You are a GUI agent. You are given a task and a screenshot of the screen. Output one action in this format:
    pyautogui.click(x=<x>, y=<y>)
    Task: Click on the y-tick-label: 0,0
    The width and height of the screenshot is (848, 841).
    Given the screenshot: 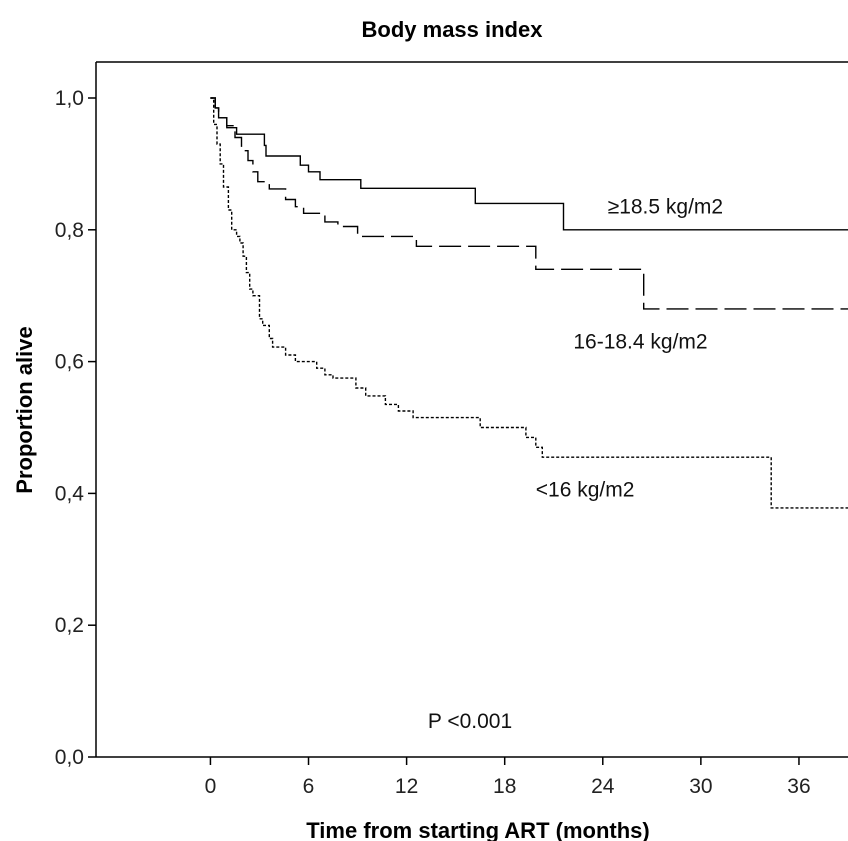 What is the action you would take?
    pyautogui.click(x=69, y=757)
    